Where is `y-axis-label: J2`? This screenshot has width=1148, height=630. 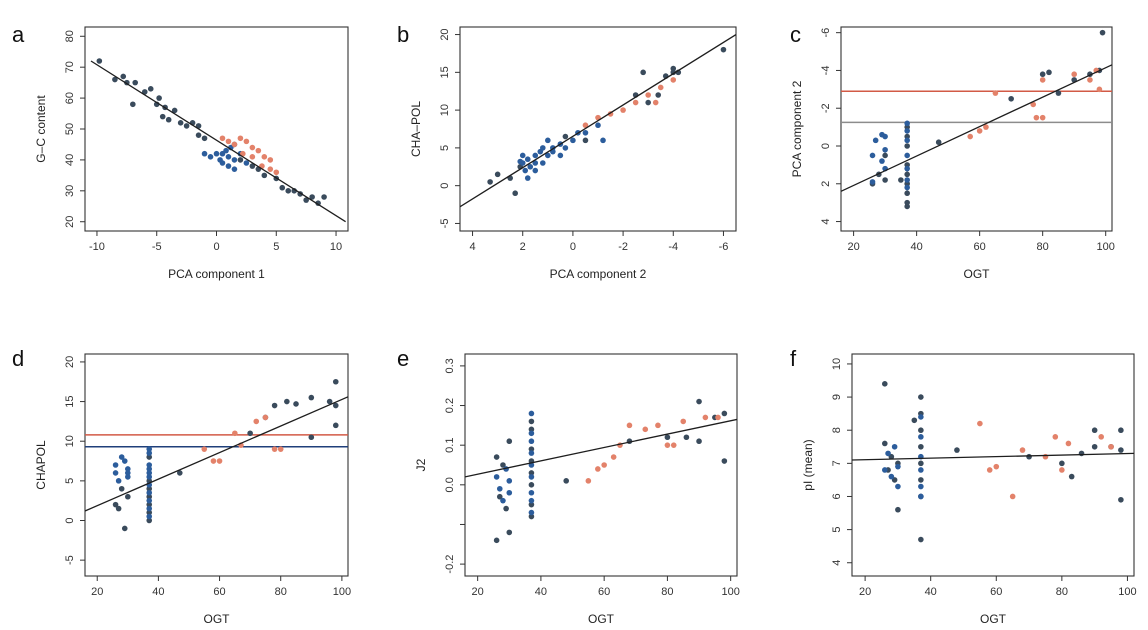 y-axis-label: J2 is located at coordinates (421, 464).